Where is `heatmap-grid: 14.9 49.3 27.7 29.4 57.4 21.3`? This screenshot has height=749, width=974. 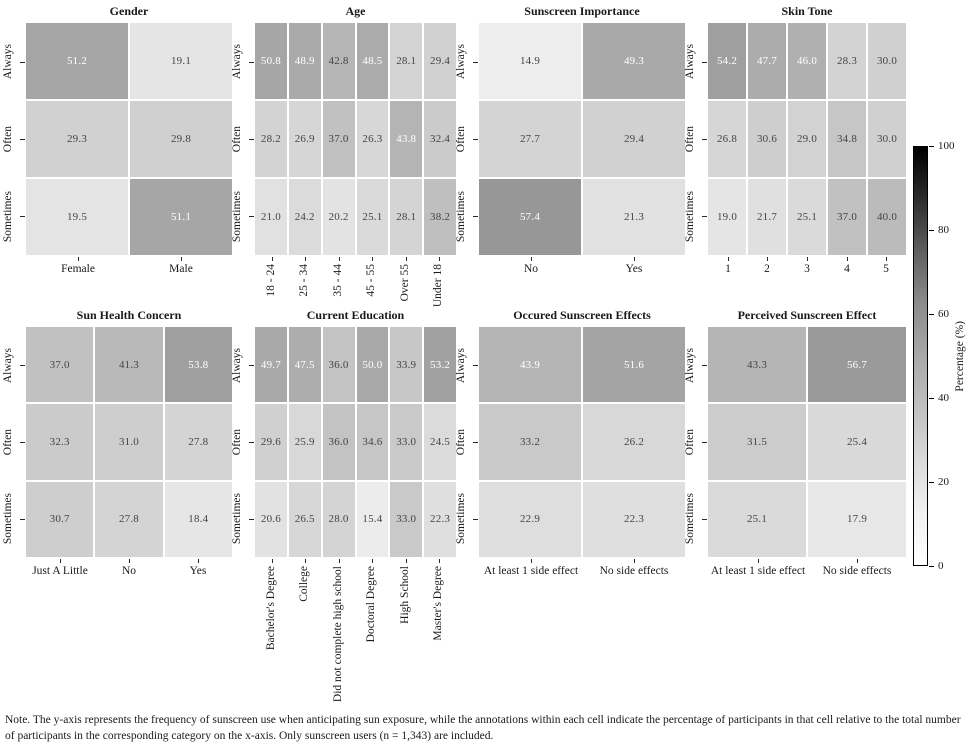 heatmap-grid: 14.9 49.3 27.7 29.4 57.4 21.3 is located at coordinates (582, 139).